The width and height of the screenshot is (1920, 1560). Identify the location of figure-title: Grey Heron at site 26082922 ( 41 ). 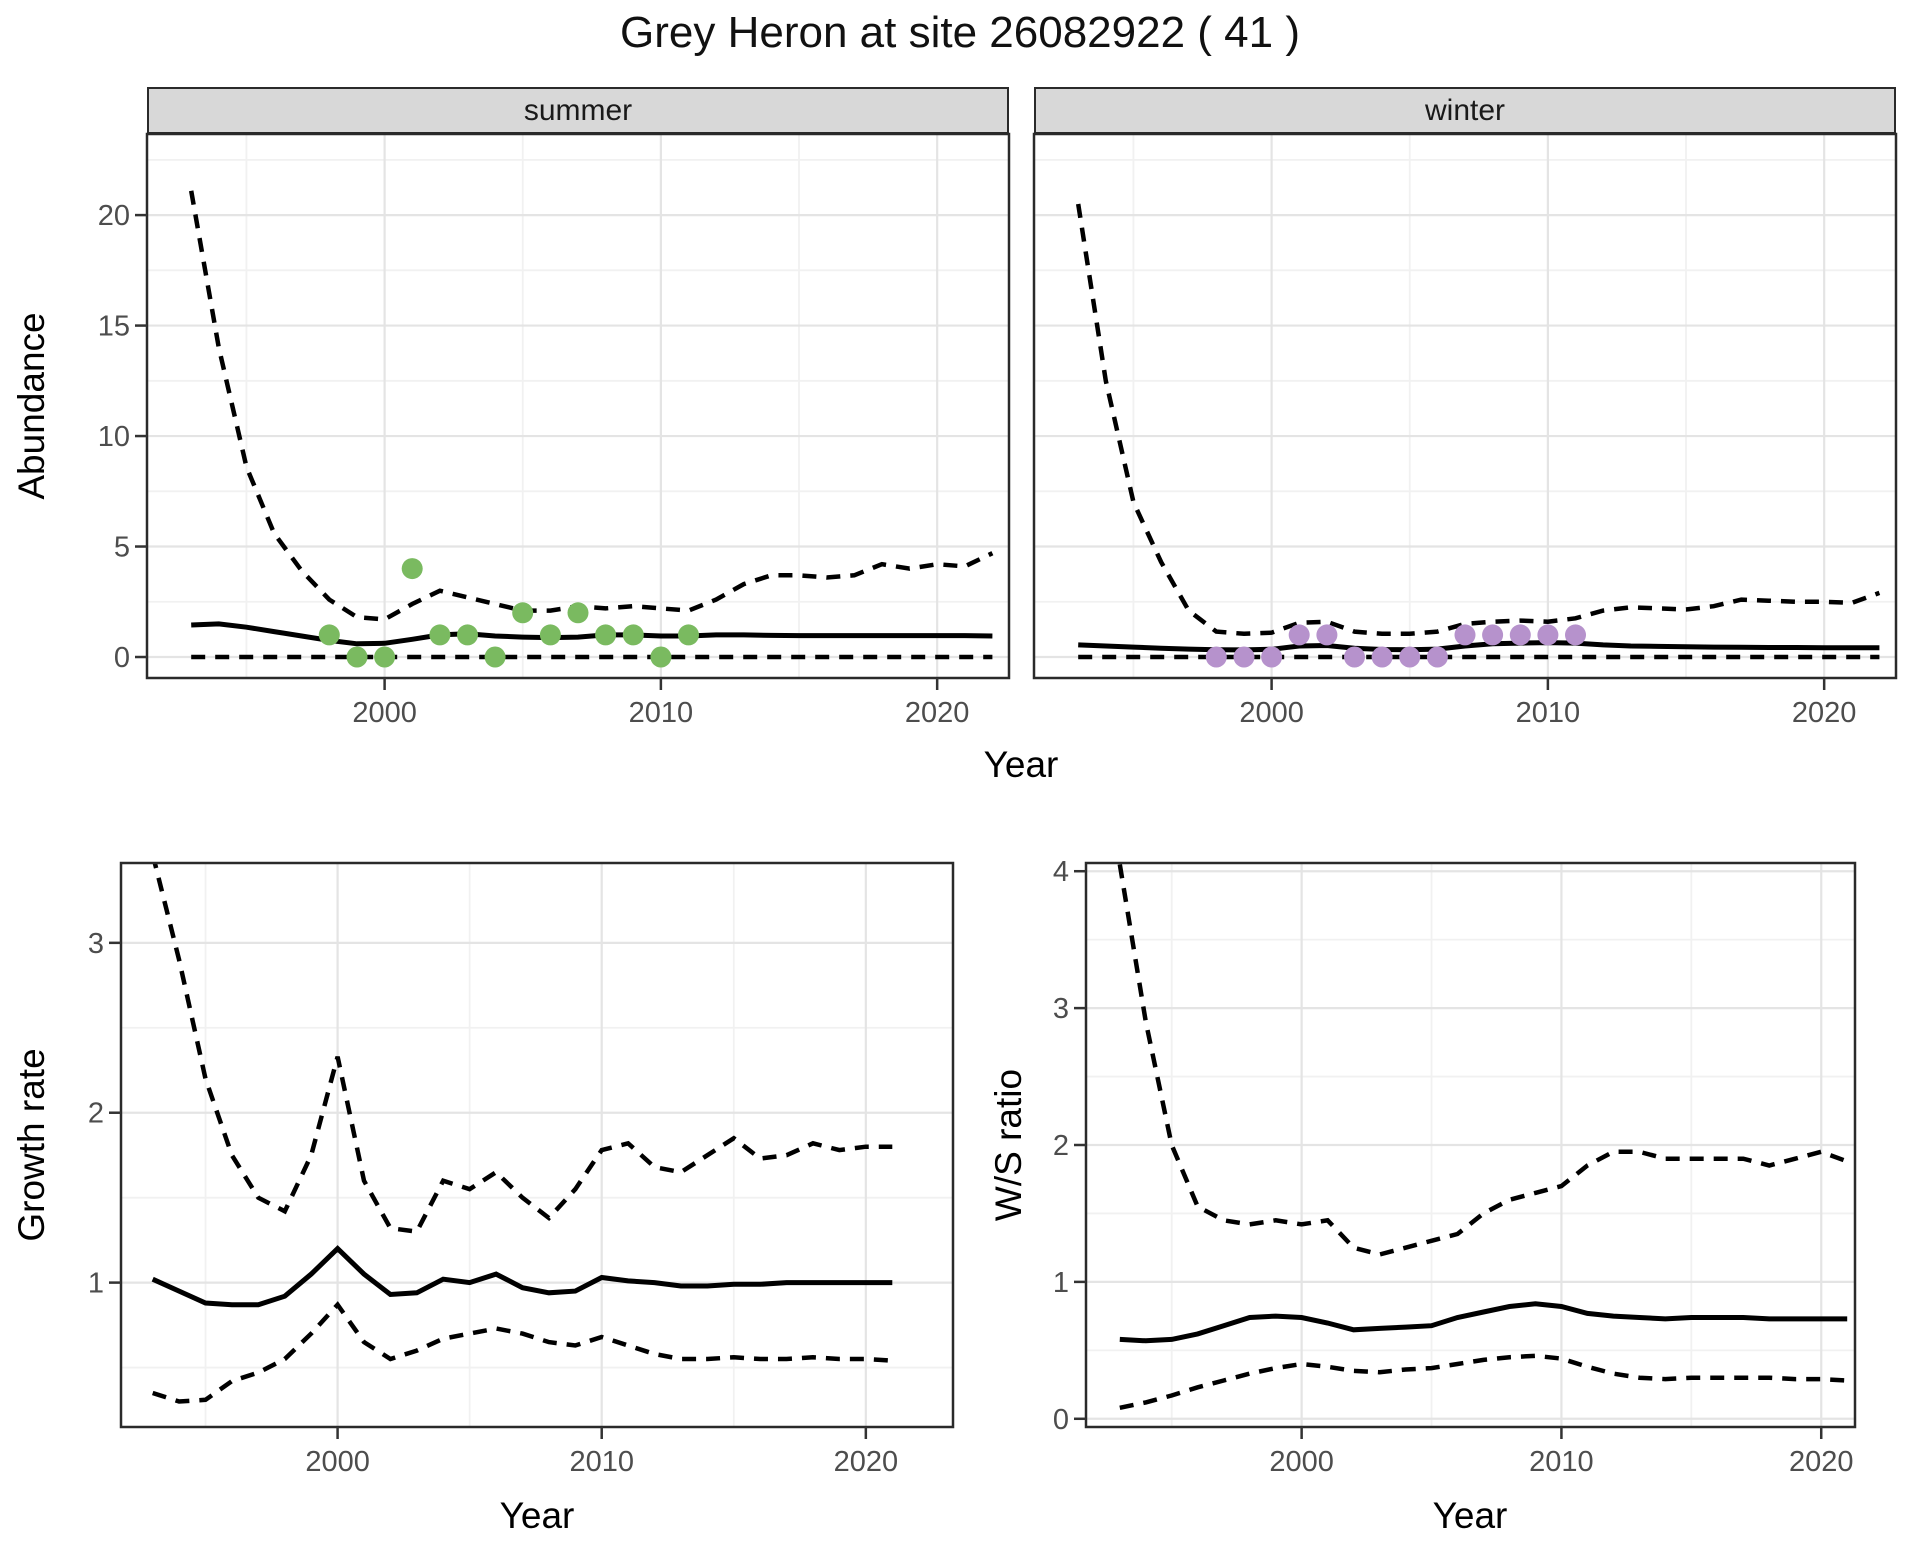
(960, 32).